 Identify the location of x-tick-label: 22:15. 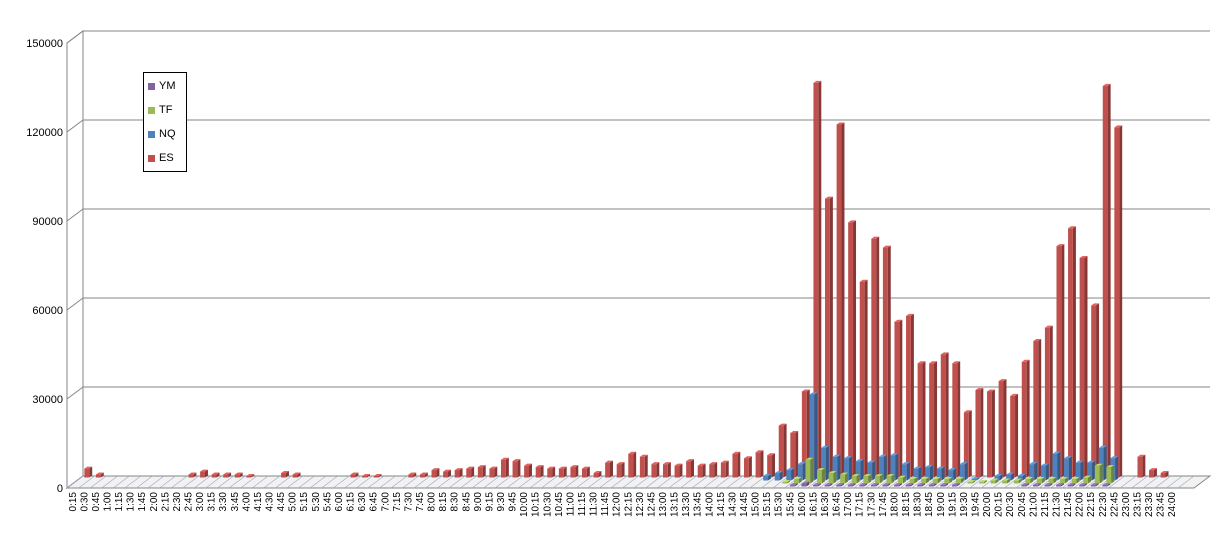
(1091, 504).